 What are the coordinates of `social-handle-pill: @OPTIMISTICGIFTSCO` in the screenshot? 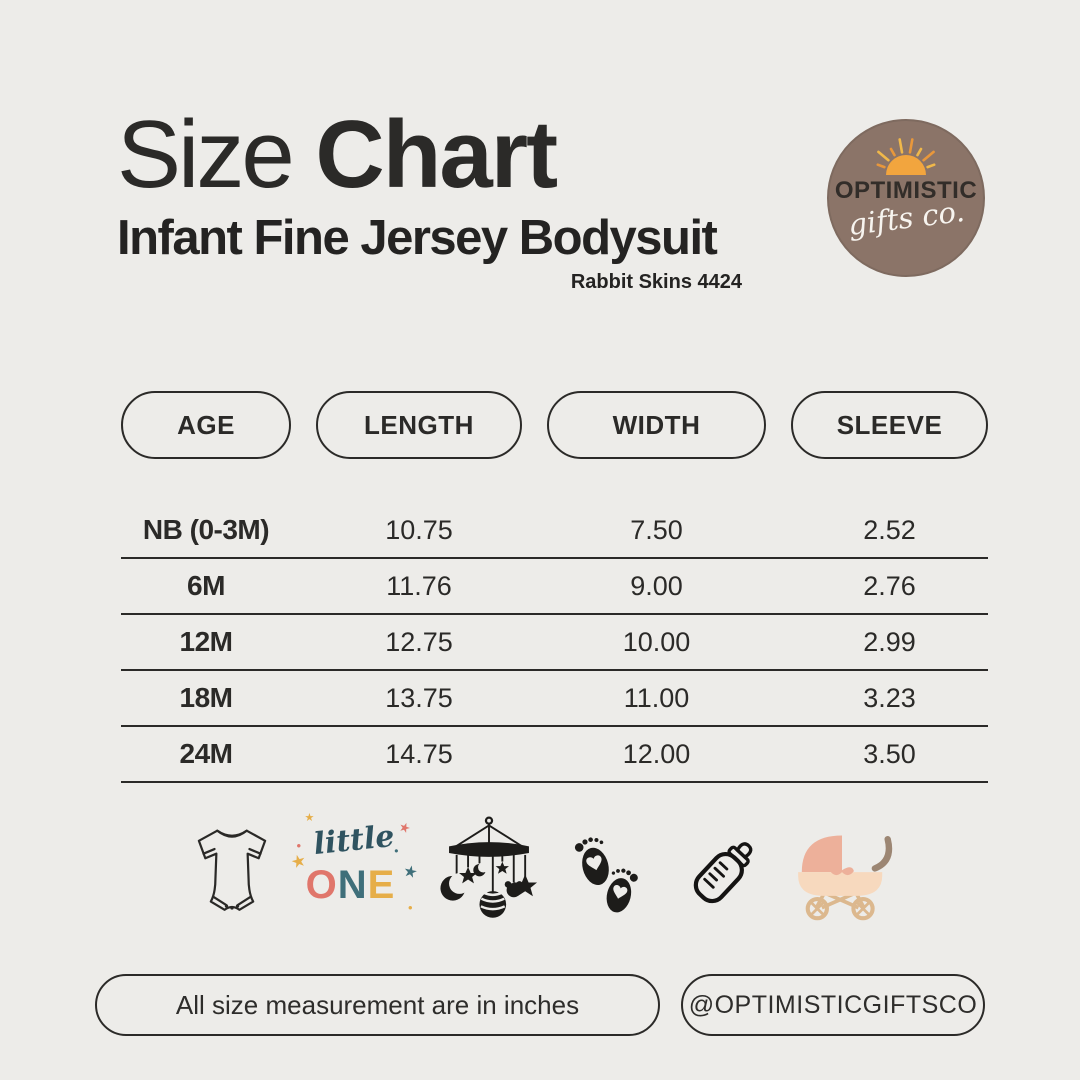 It's located at (833, 1005).